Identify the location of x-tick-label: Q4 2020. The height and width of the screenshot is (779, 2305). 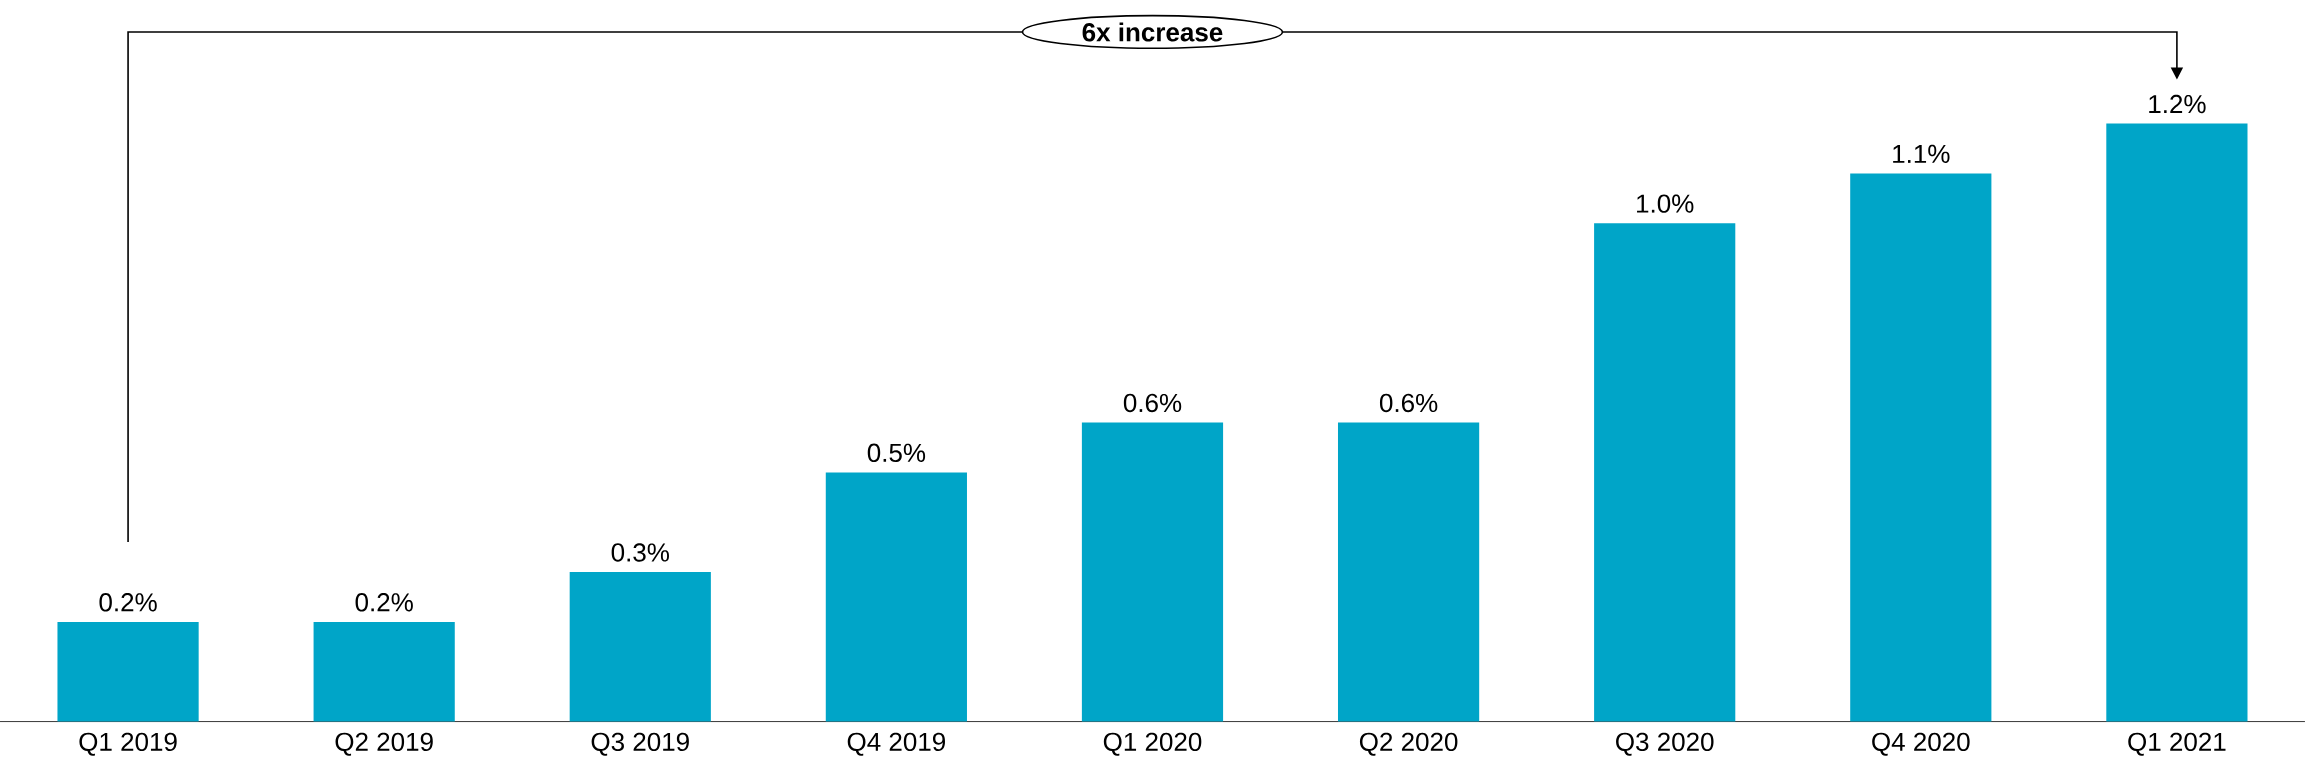
(1921, 744).